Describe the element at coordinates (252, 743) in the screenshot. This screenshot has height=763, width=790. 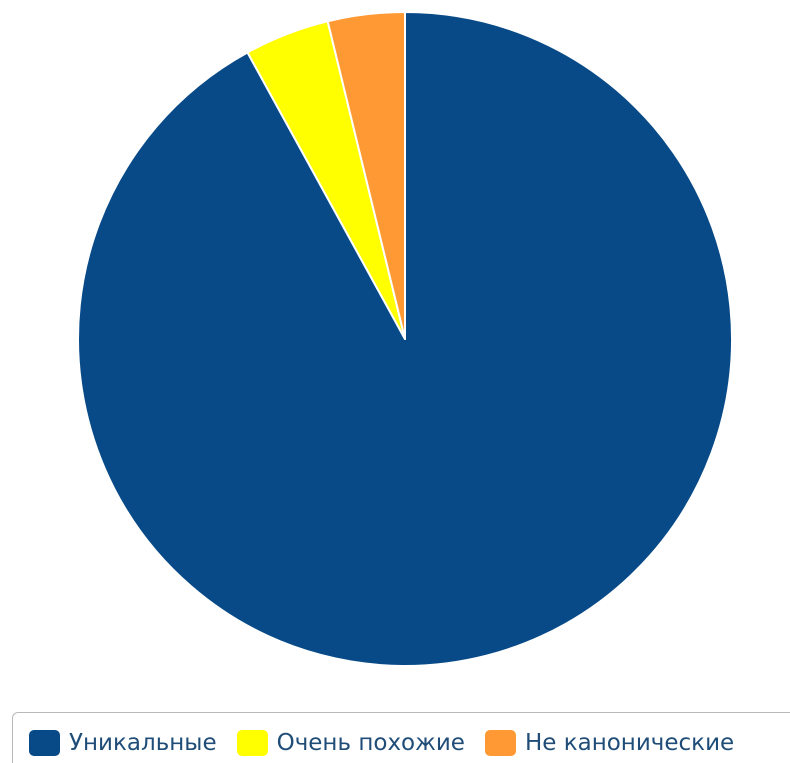
I see `legend-swatch-very-similar` at that location.